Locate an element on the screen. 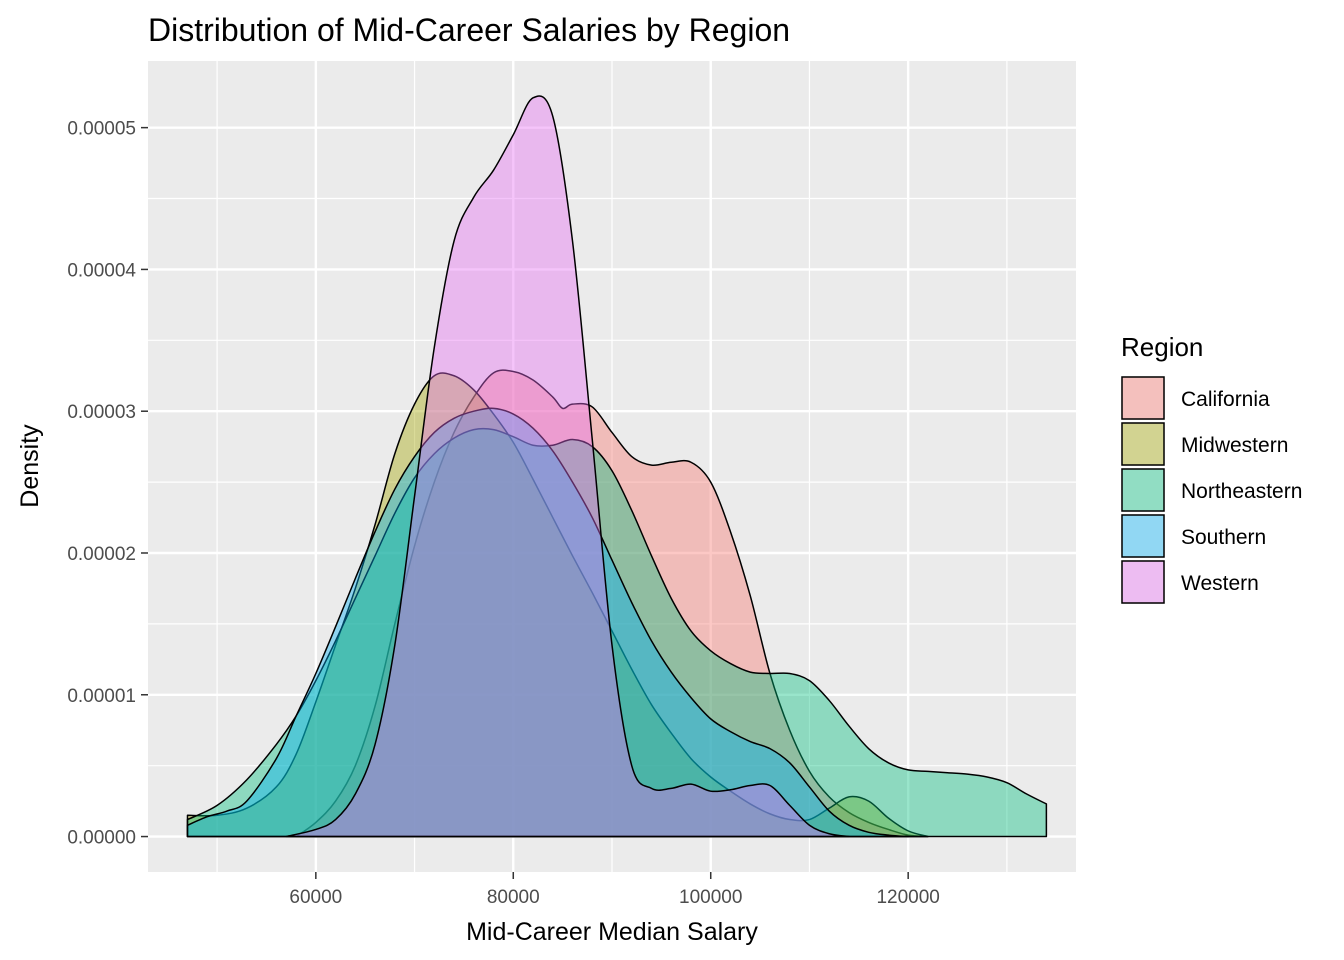 This screenshot has width=1344, height=960. legend-swatch-midwestern is located at coordinates (1143, 444).